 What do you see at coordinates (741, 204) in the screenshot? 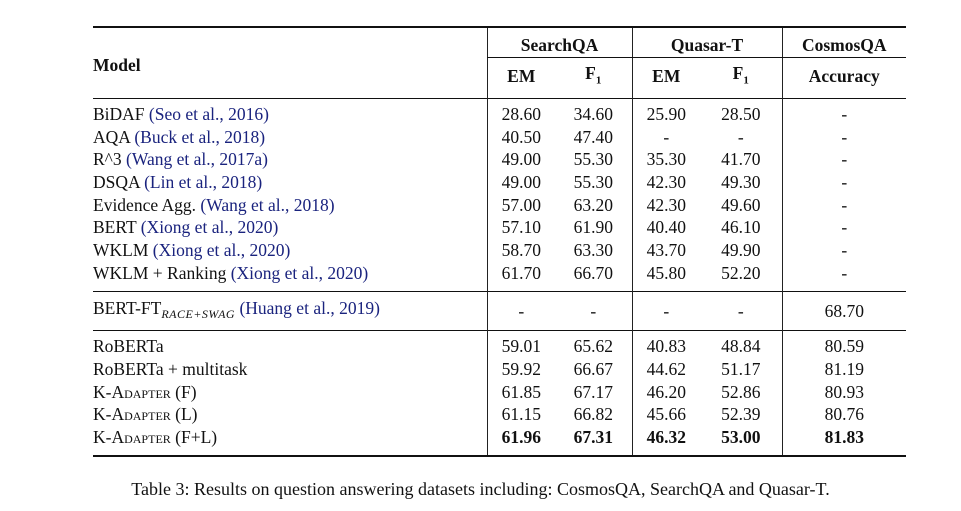
I see `cell-value: 49.60` at bounding box center [741, 204].